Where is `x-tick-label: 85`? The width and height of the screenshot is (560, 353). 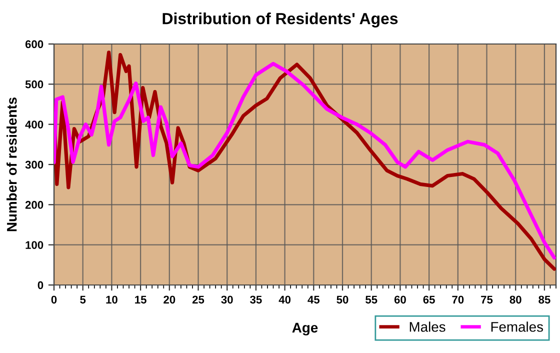 x-tick-label: 85 is located at coordinates (544, 300).